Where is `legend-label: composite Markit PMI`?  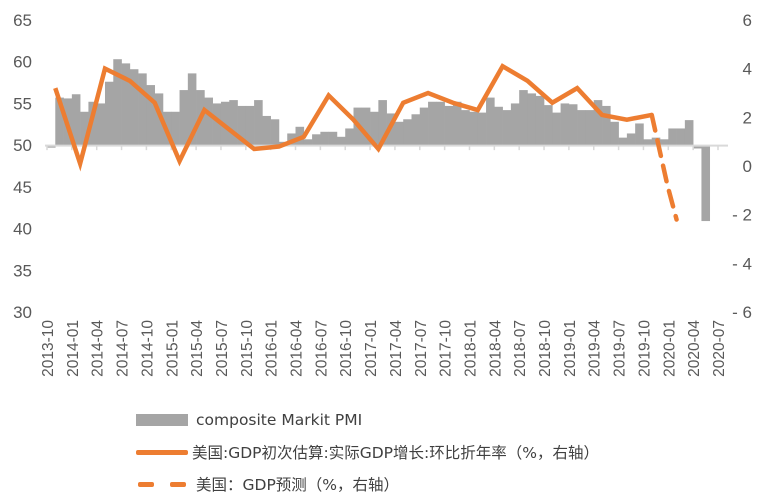 legend-label: composite Markit PMI is located at coordinates (279, 420).